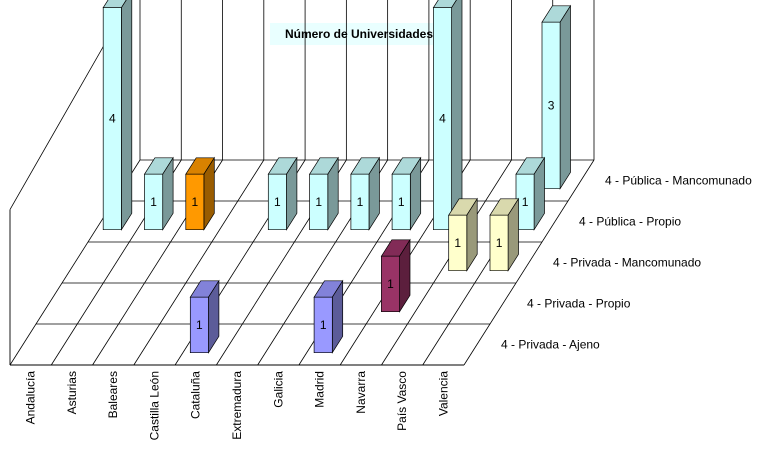 The width and height of the screenshot is (774, 455). I want to click on series-depth-label: 4 - Privada - Mancomunado, so click(627, 263).